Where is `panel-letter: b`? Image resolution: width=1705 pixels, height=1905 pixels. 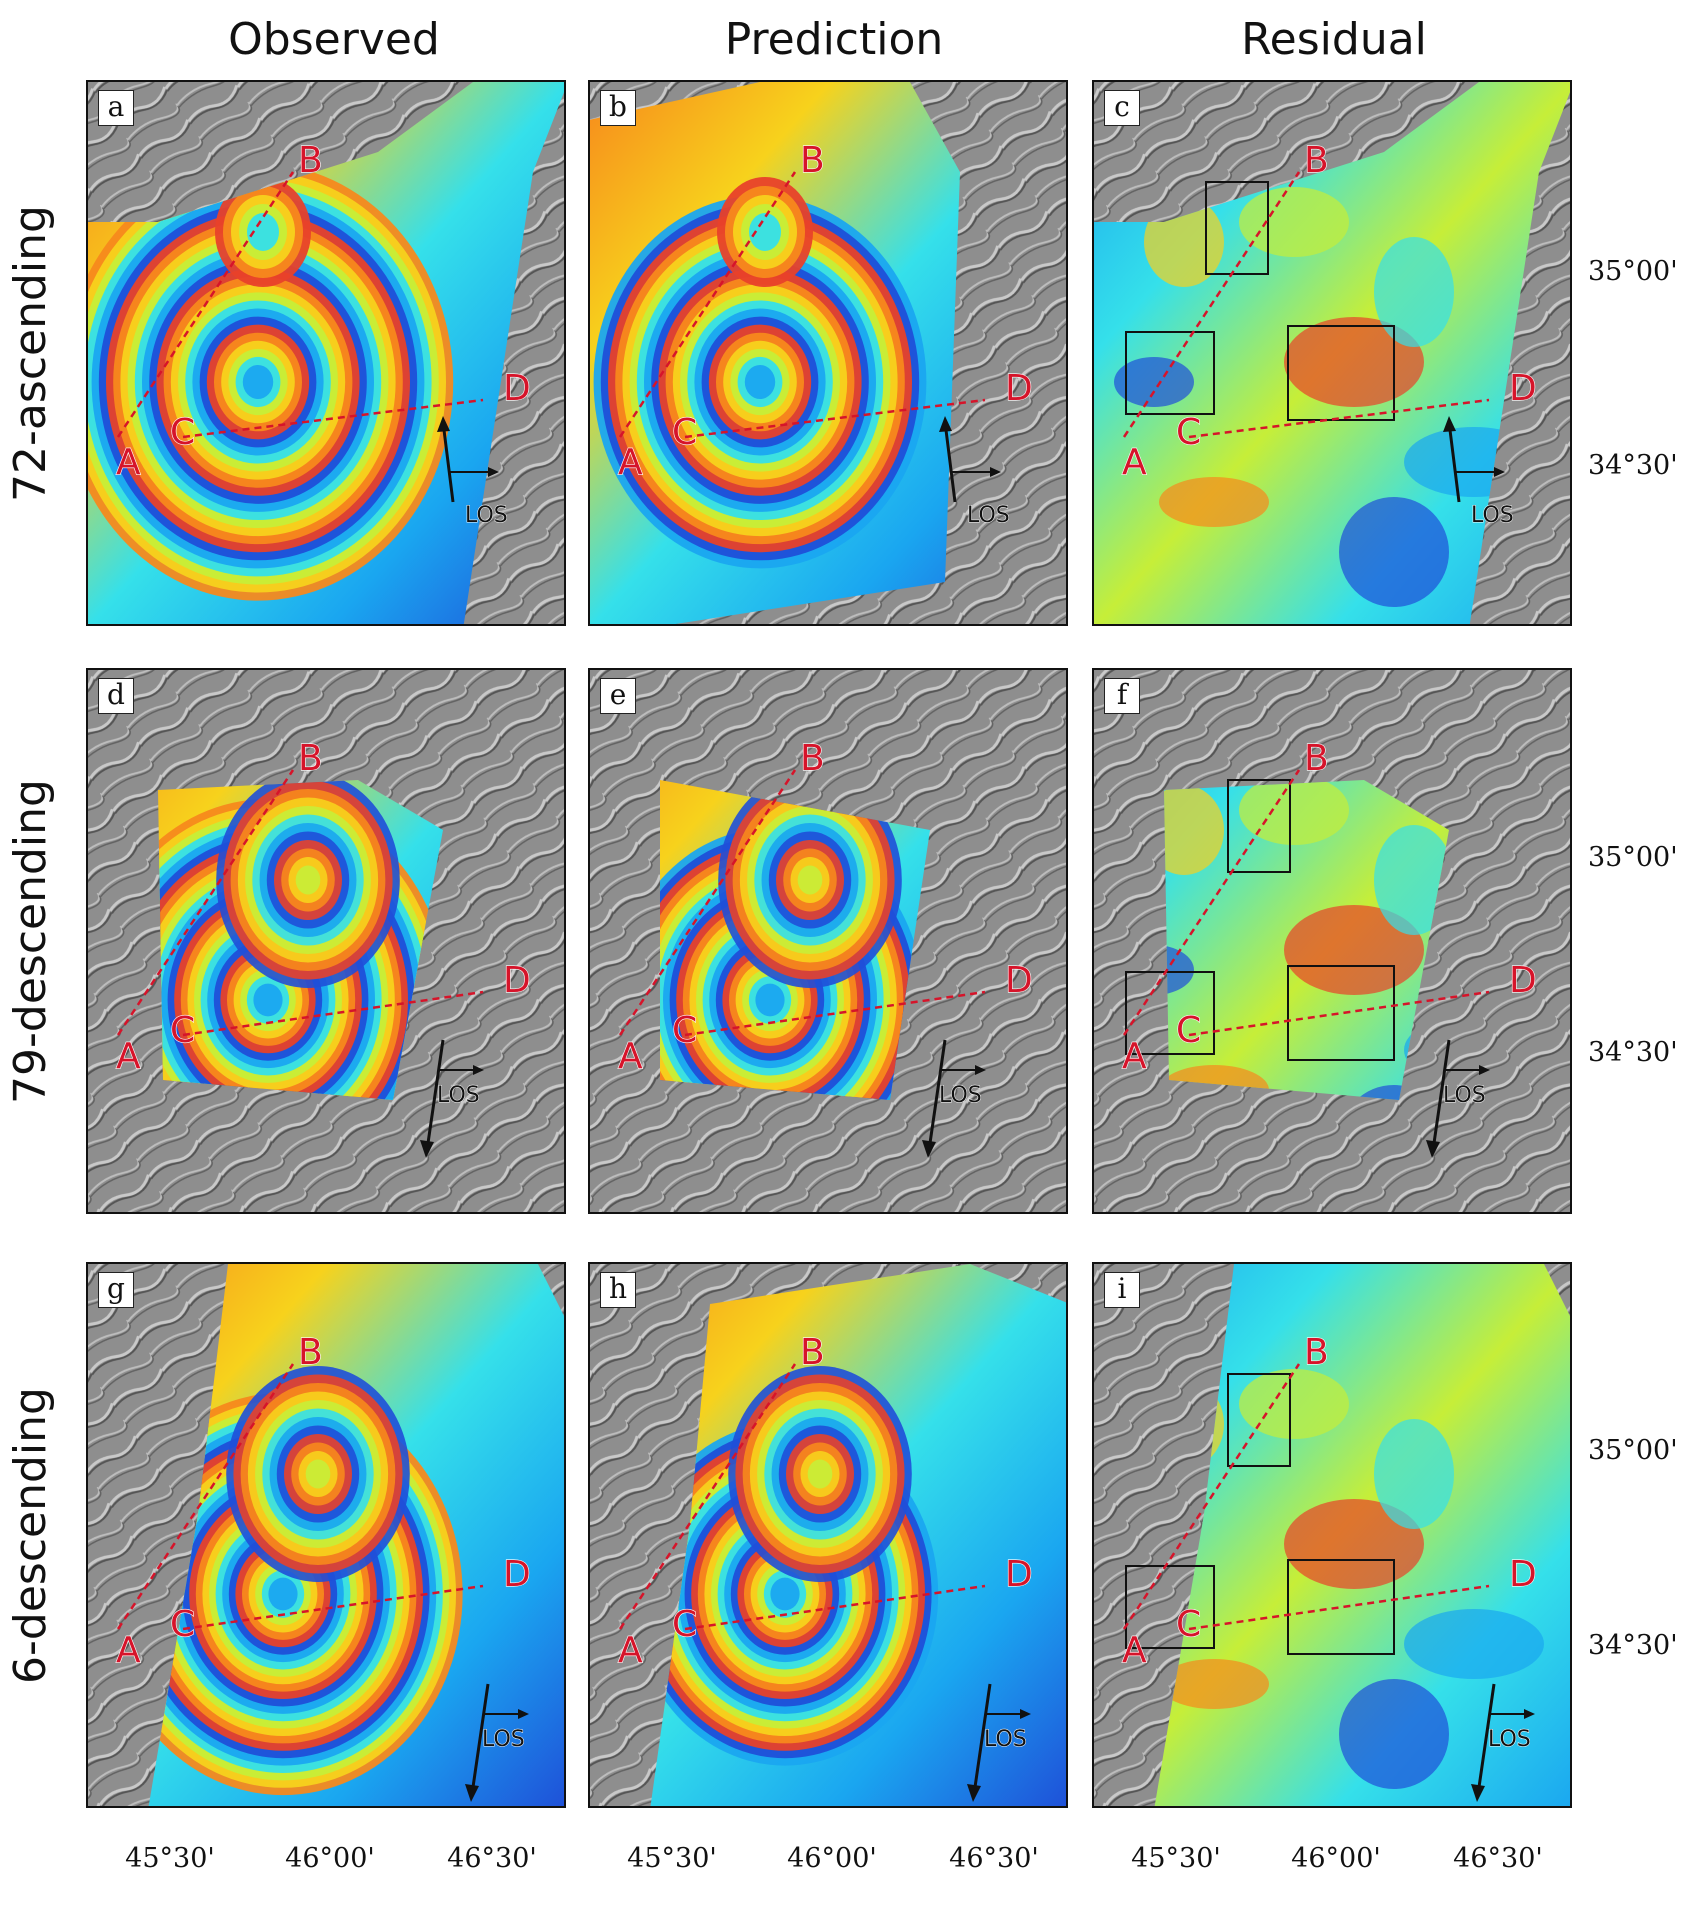 panel-letter: b is located at coordinates (618, 108).